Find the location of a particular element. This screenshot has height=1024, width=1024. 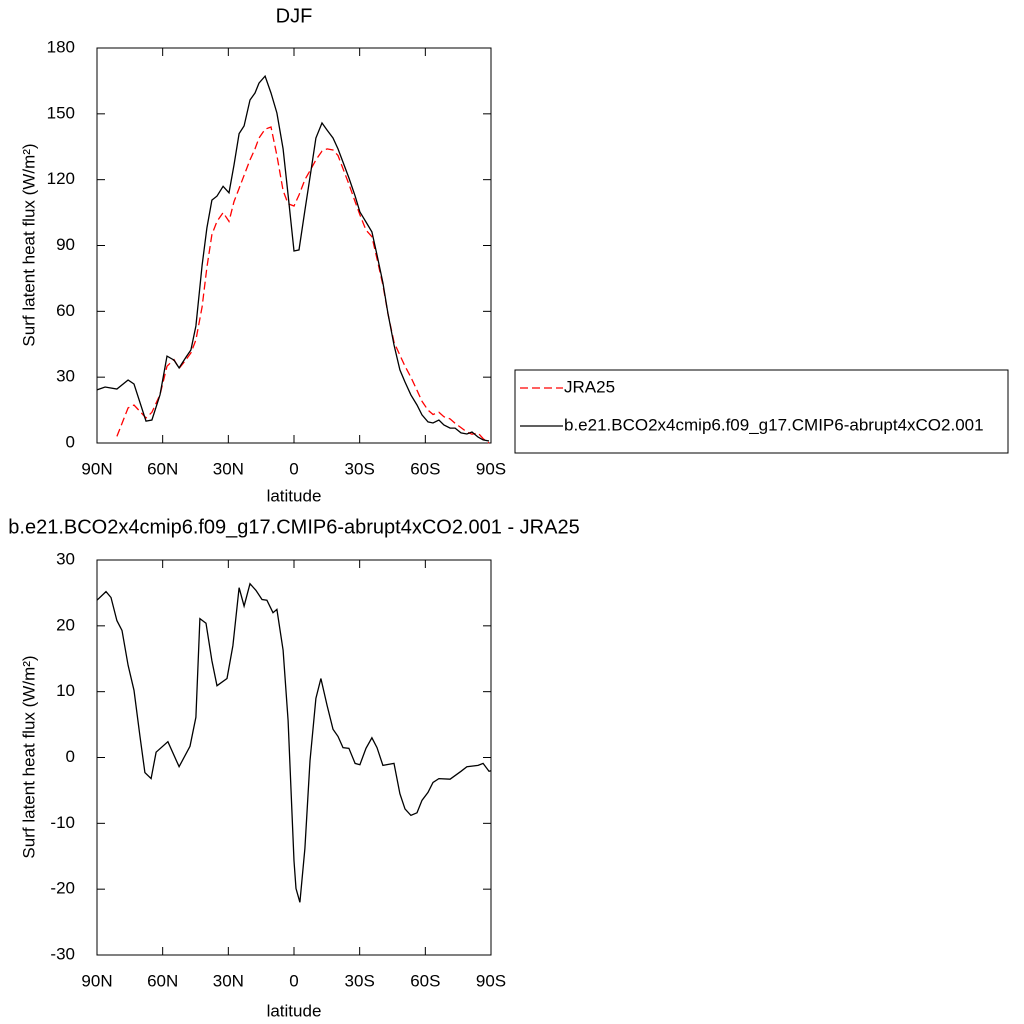

plot-frame is located at coordinates (294, 757).